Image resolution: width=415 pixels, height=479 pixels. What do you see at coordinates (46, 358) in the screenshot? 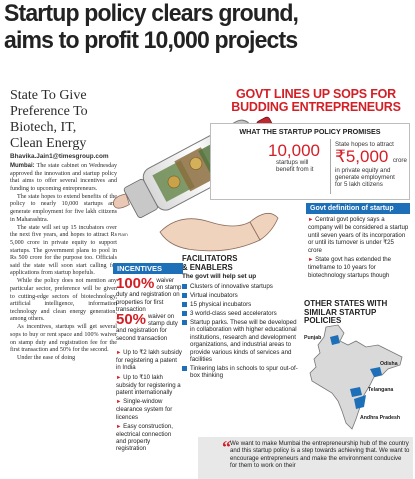
I see `body-paragraph-6: Under the ease of doing` at bounding box center [46, 358].